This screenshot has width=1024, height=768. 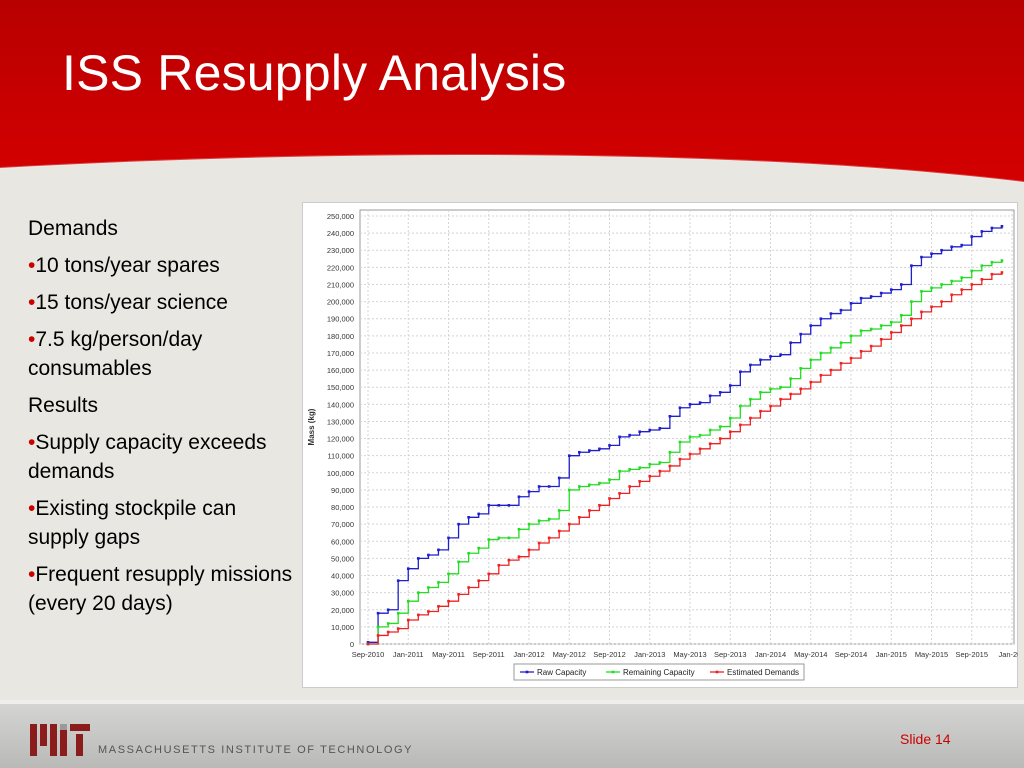 I want to click on x-tick-label: Sep-2014, so click(x=851, y=654).